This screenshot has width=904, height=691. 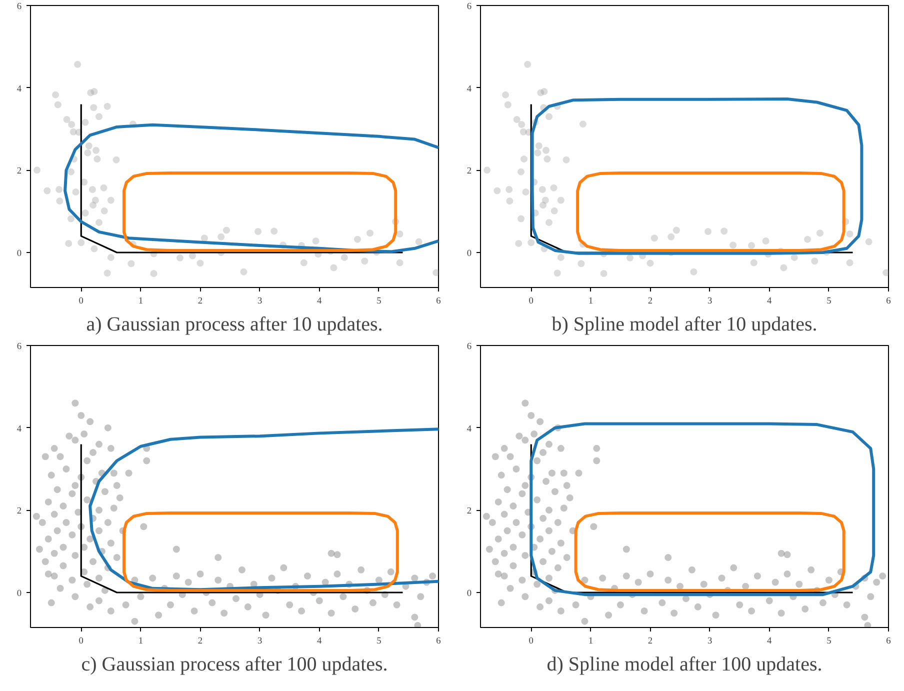 I want to click on text: c) Gaussian process after 100 updates., so click(x=234, y=665).